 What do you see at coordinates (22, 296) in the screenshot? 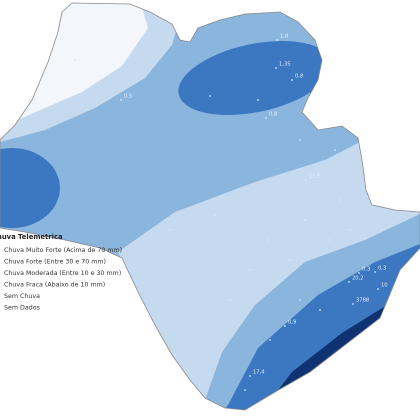
I see `legend-item: Sem Chuva` at bounding box center [22, 296].